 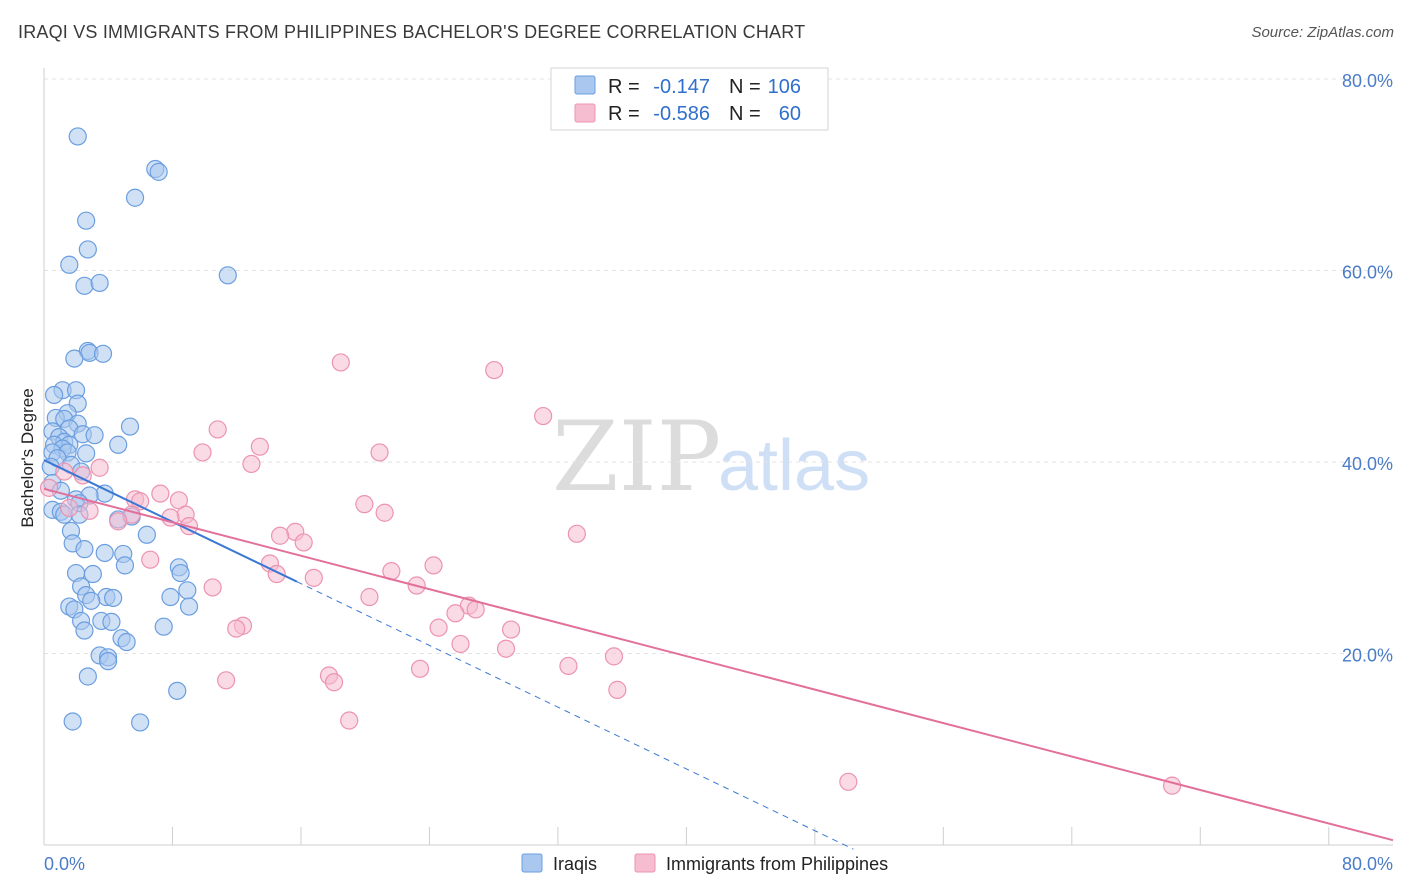 What do you see at coordinates (585, 85) in the screenshot?
I see `legend-swatch-iraqis` at bounding box center [585, 85].